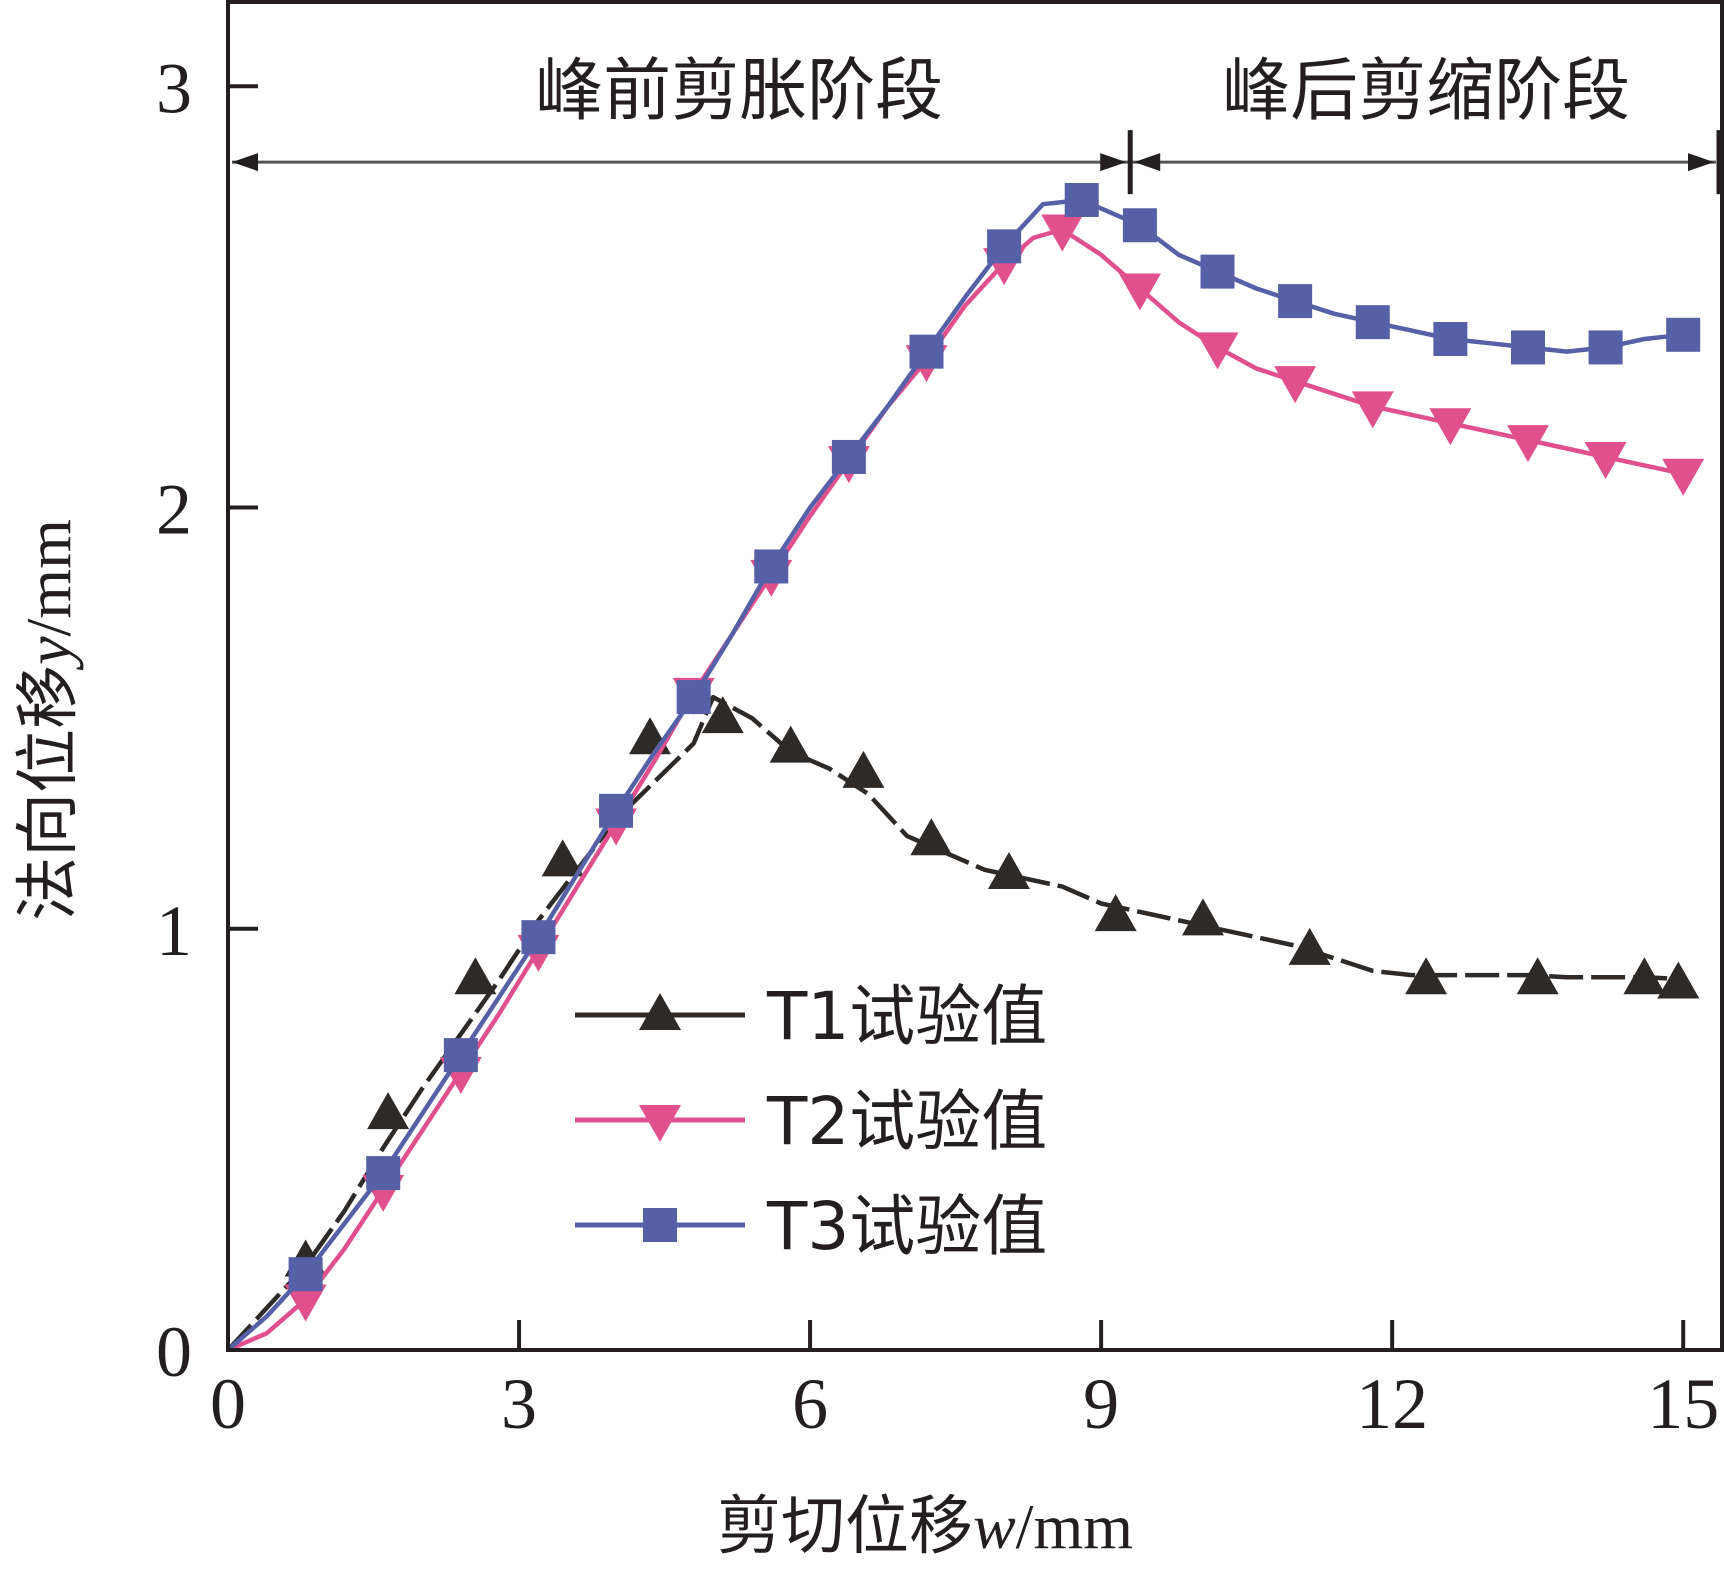 This screenshot has width=1724, height=1569. What do you see at coordinates (228, 1404) in the screenshot?
I see `x-tick-label-0: 0` at bounding box center [228, 1404].